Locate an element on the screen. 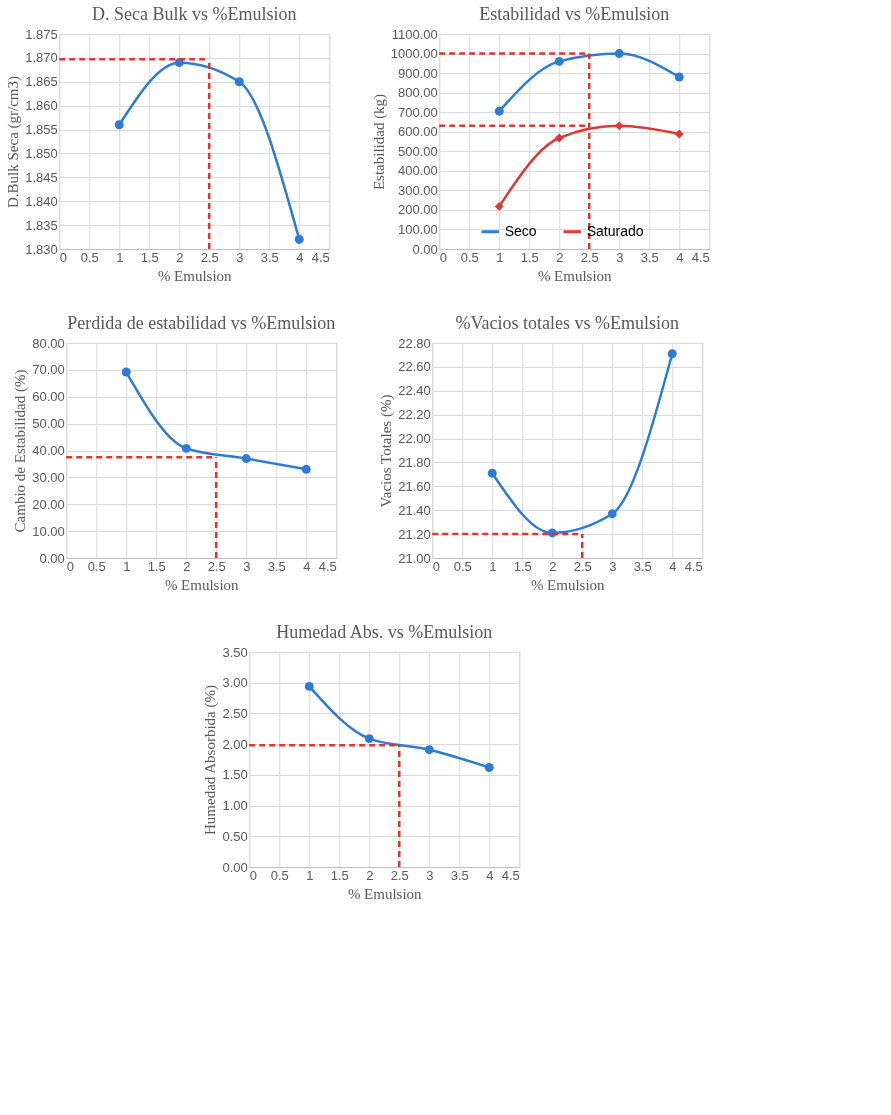 The height and width of the screenshot is (1115, 891). y-tick-label: 1.870 is located at coordinates (41, 58).